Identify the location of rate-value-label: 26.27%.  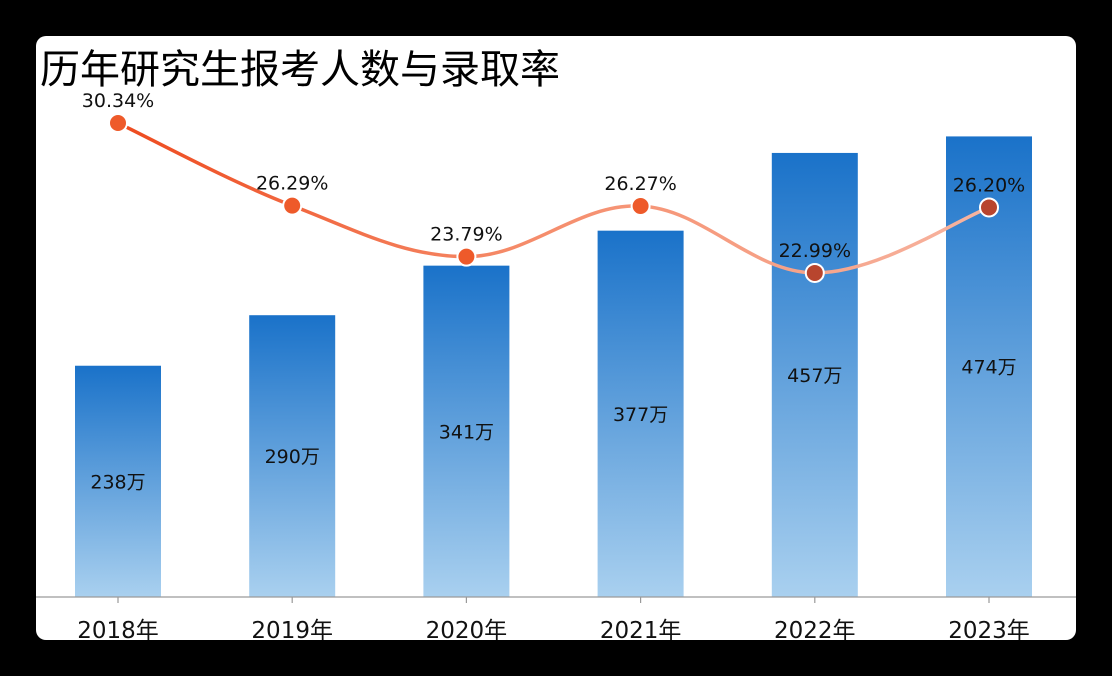
(640, 184).